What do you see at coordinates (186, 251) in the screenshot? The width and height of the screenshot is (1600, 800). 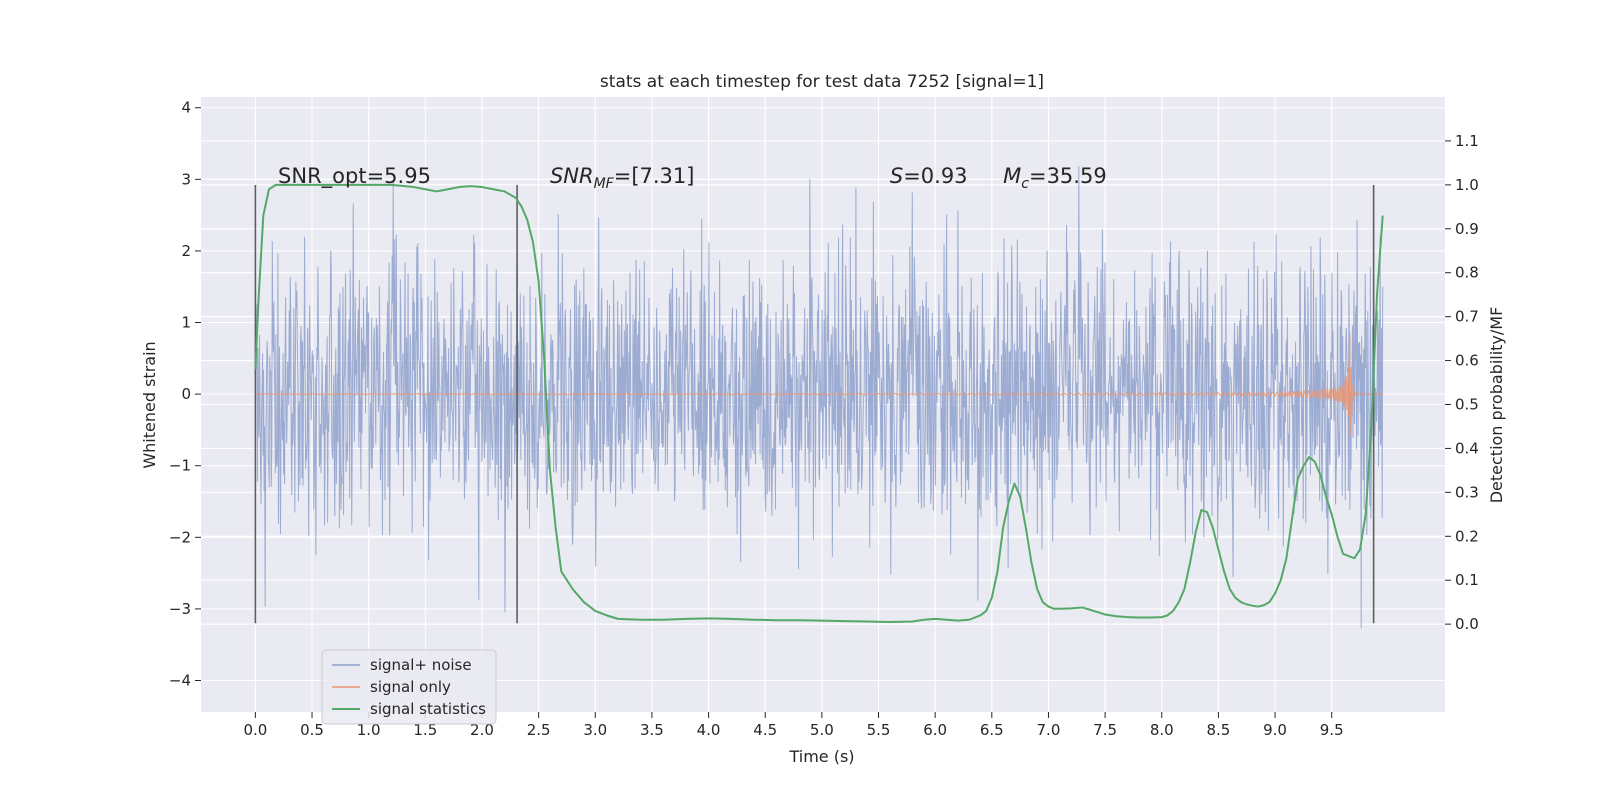 I see `y-tick-label: 2` at bounding box center [186, 251].